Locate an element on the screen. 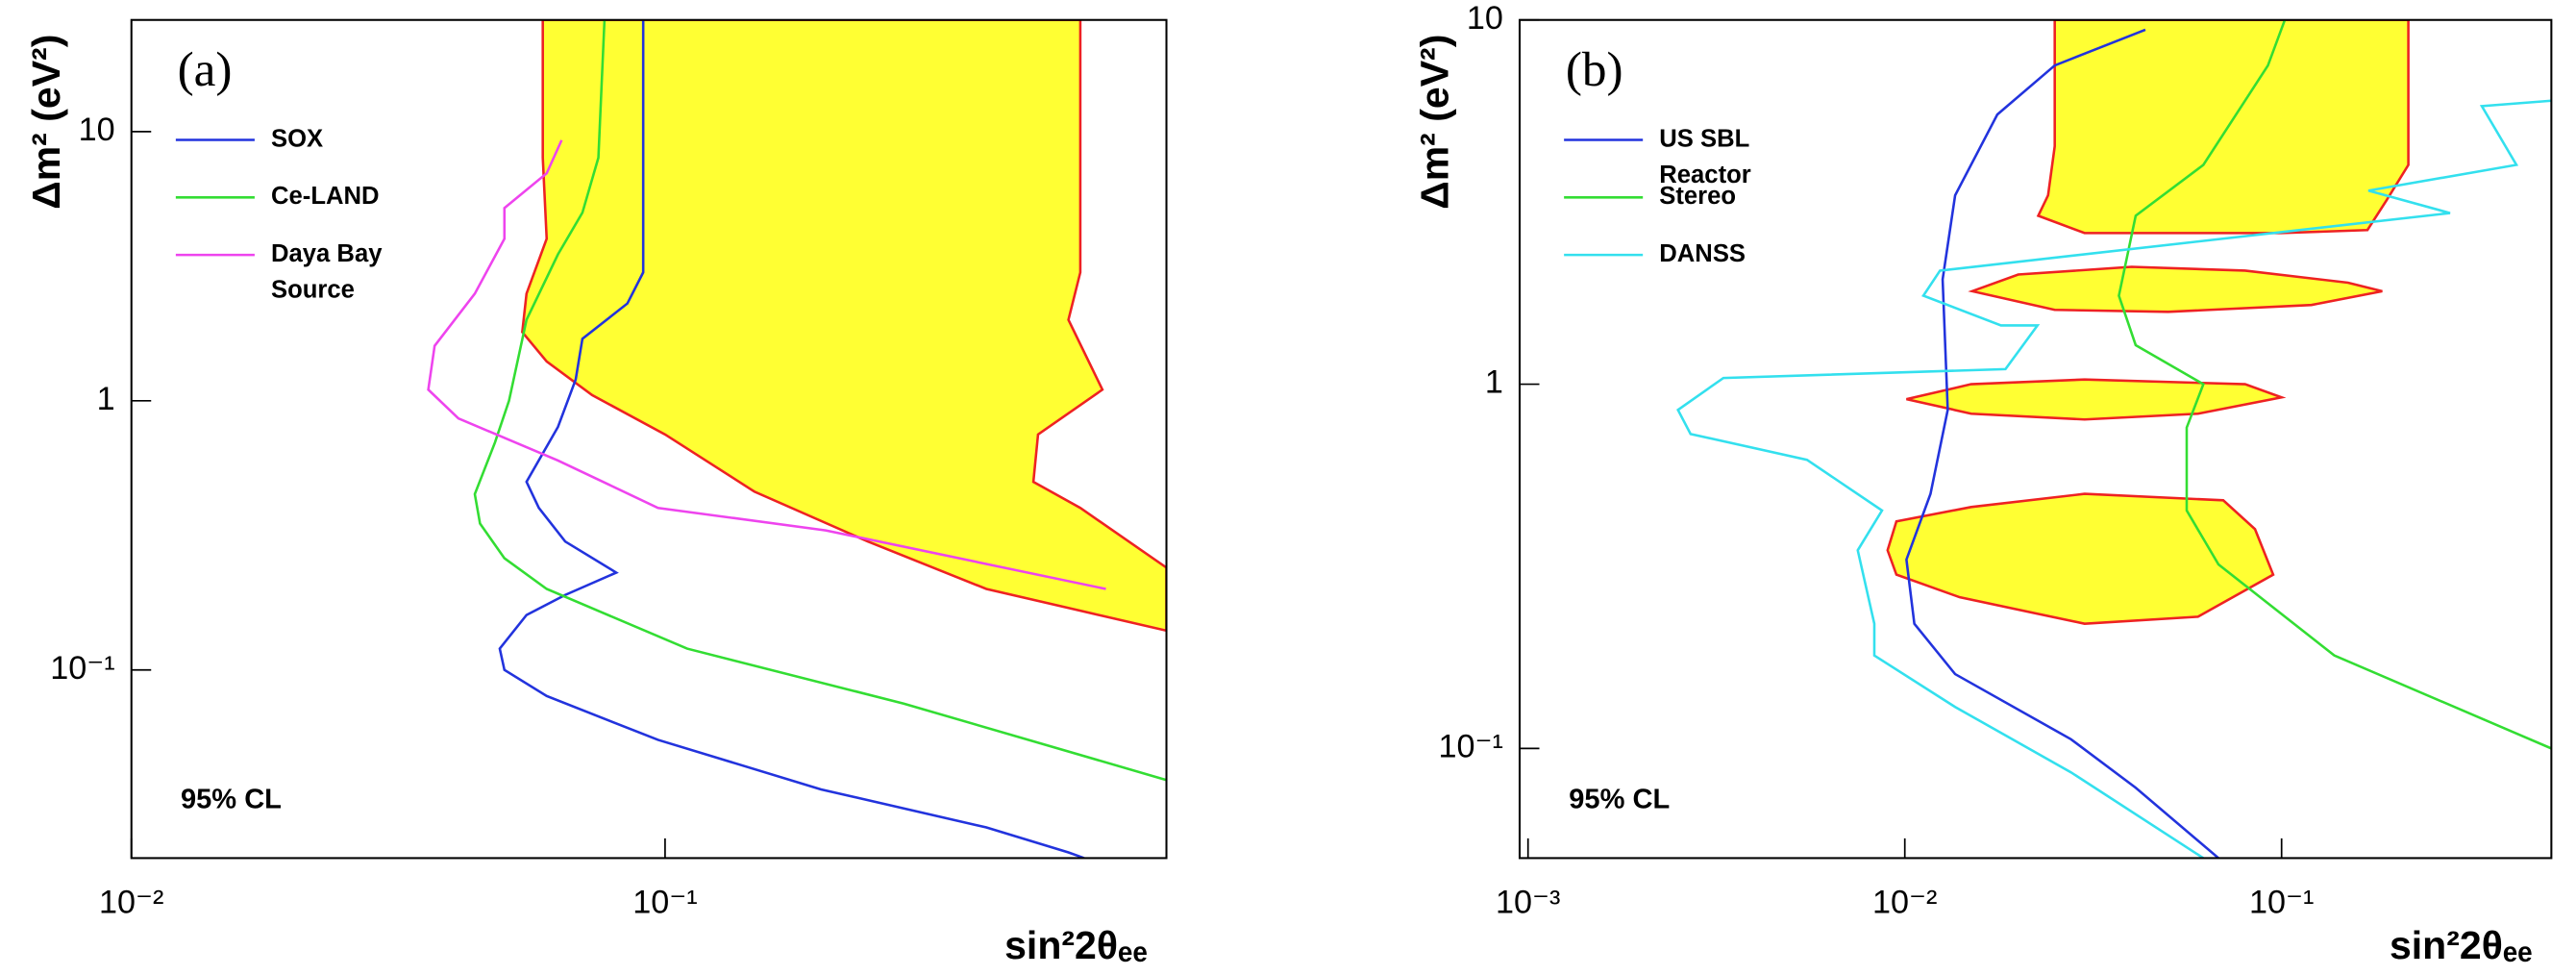  legend-label: Ce-LAND is located at coordinates (326, 197).